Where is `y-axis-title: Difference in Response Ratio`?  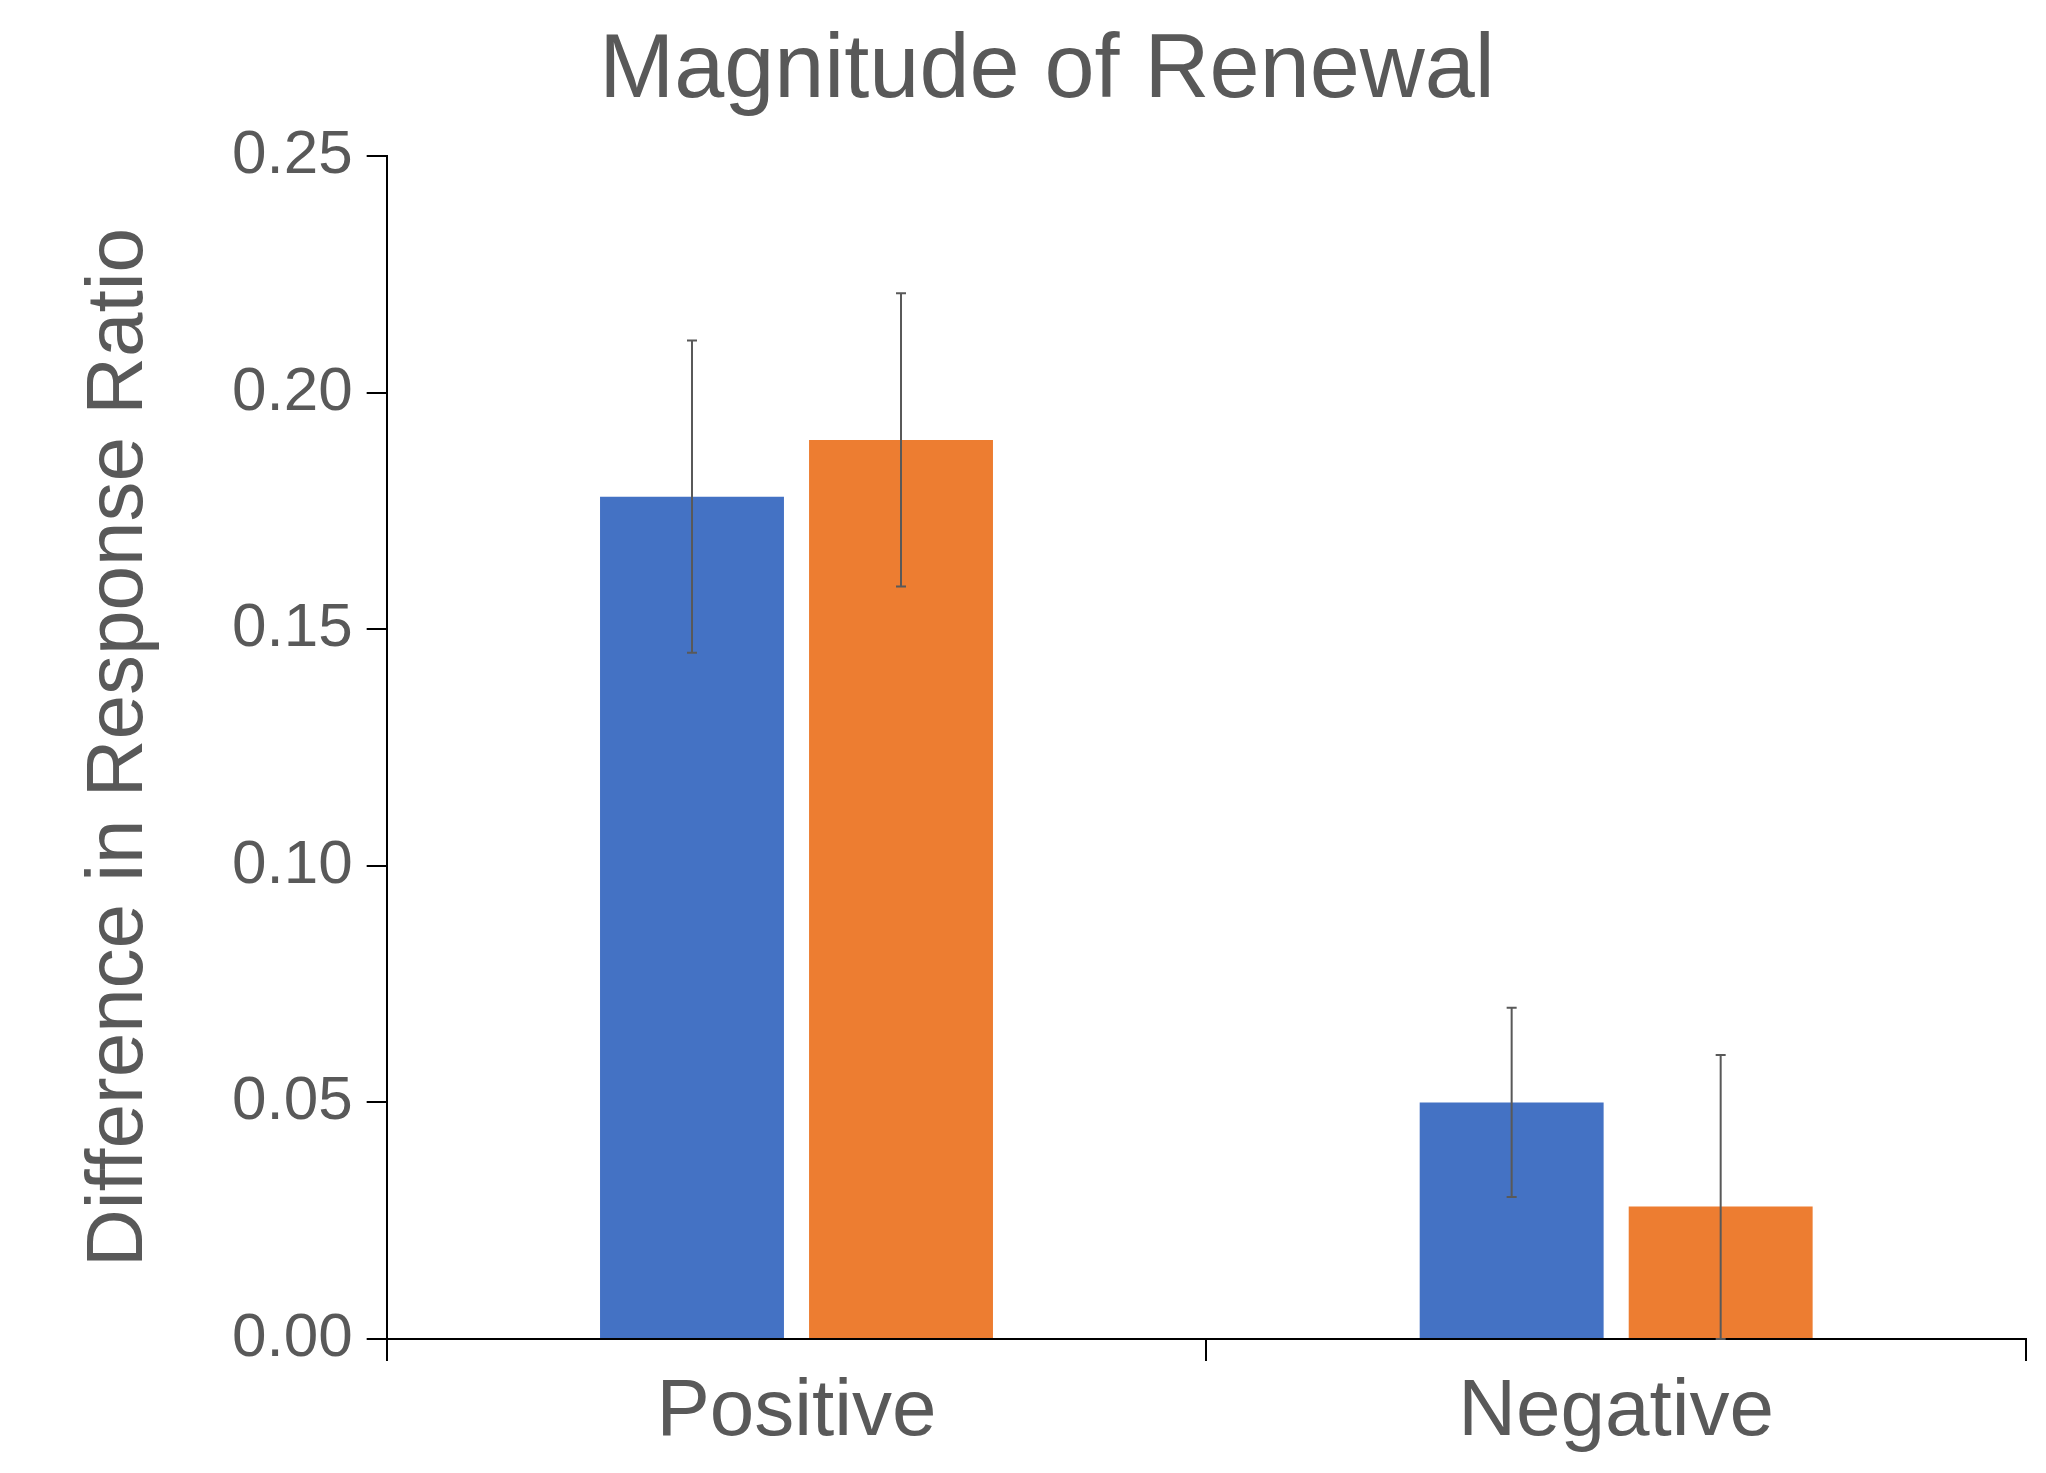
y-axis-title: Difference in Response Ratio is located at coordinates (115, 747).